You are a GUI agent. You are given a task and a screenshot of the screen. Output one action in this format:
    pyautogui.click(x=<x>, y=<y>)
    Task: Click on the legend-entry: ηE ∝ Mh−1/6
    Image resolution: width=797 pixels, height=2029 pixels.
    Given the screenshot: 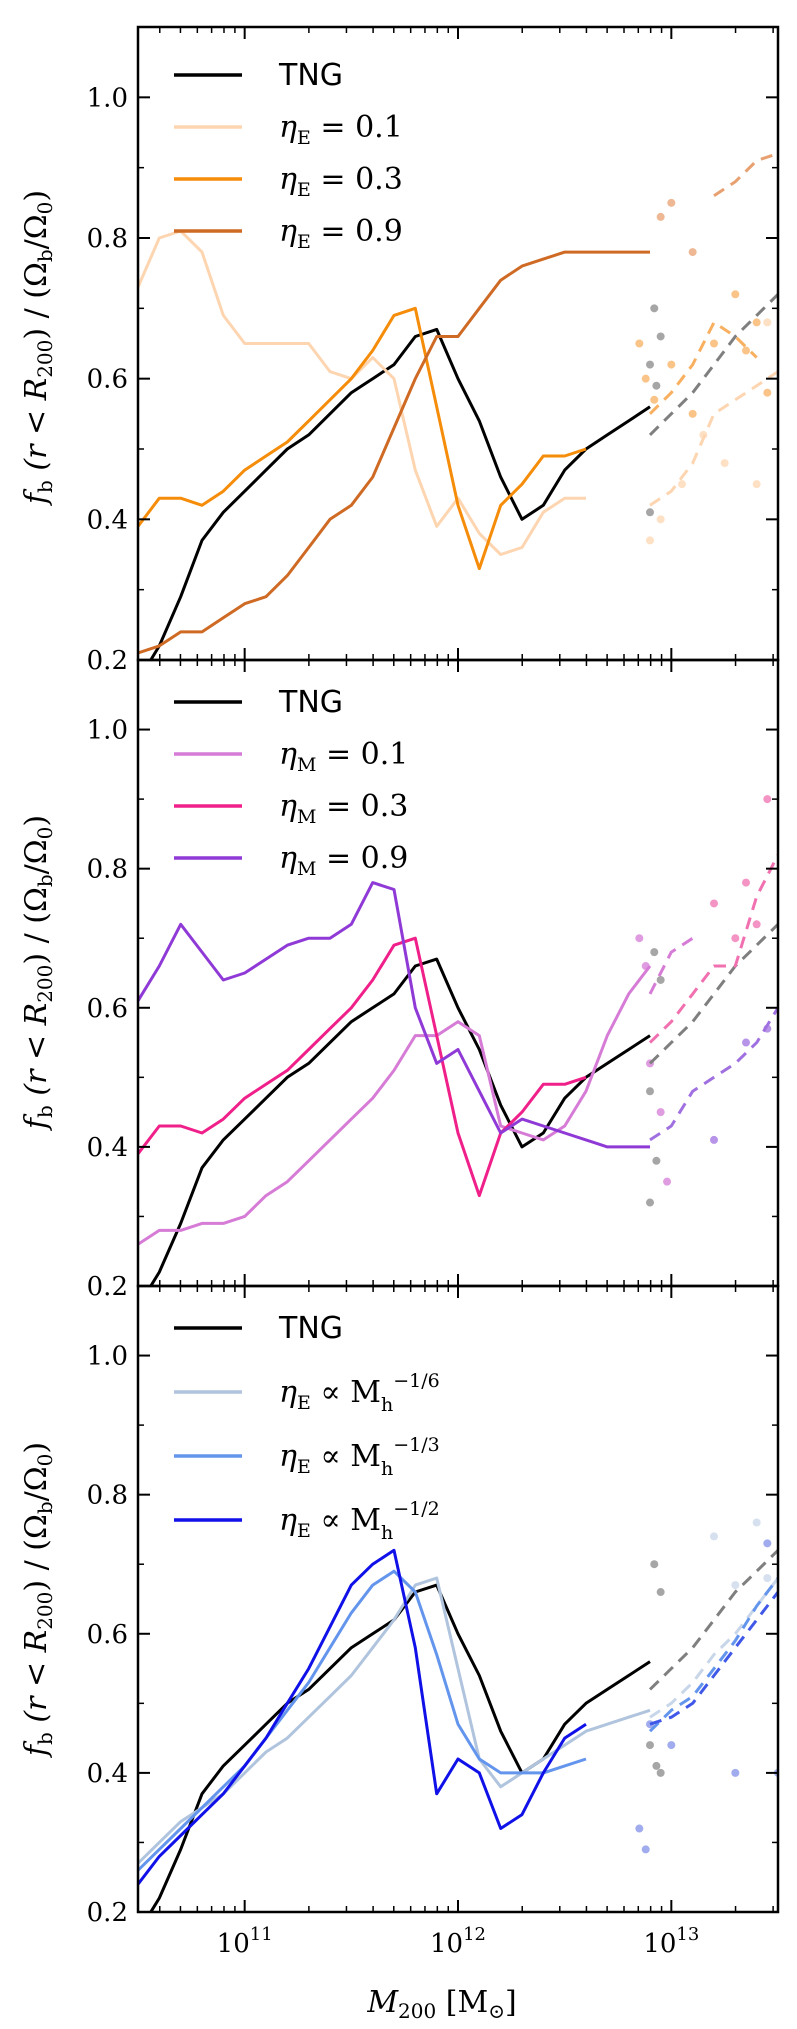 What is the action you would take?
    pyautogui.click(x=307, y=1393)
    